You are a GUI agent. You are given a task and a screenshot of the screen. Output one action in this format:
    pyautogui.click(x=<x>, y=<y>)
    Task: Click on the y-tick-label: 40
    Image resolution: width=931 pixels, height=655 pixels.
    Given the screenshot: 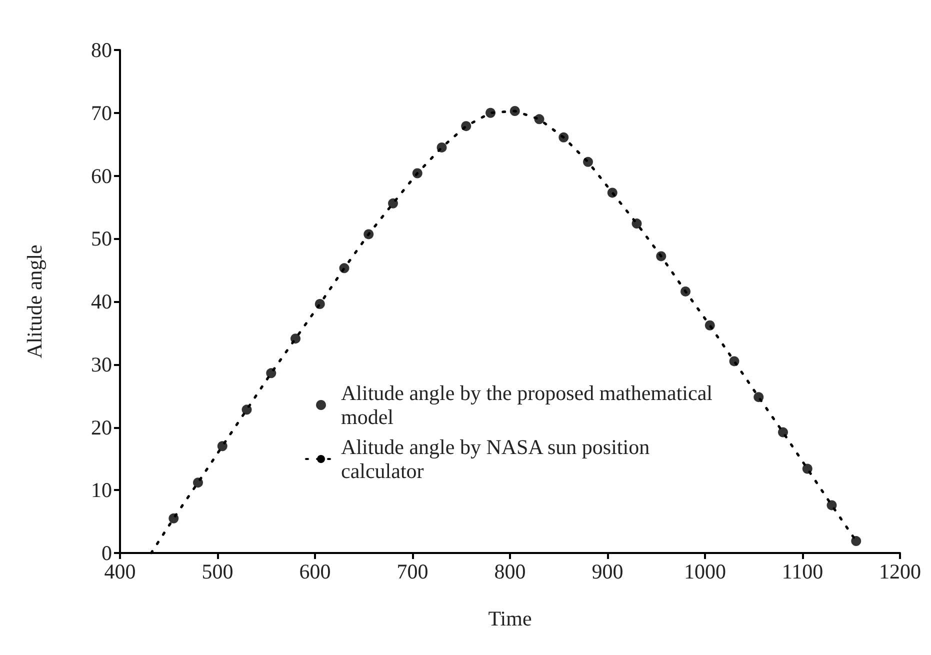 What is the action you would take?
    pyautogui.click(x=101, y=302)
    